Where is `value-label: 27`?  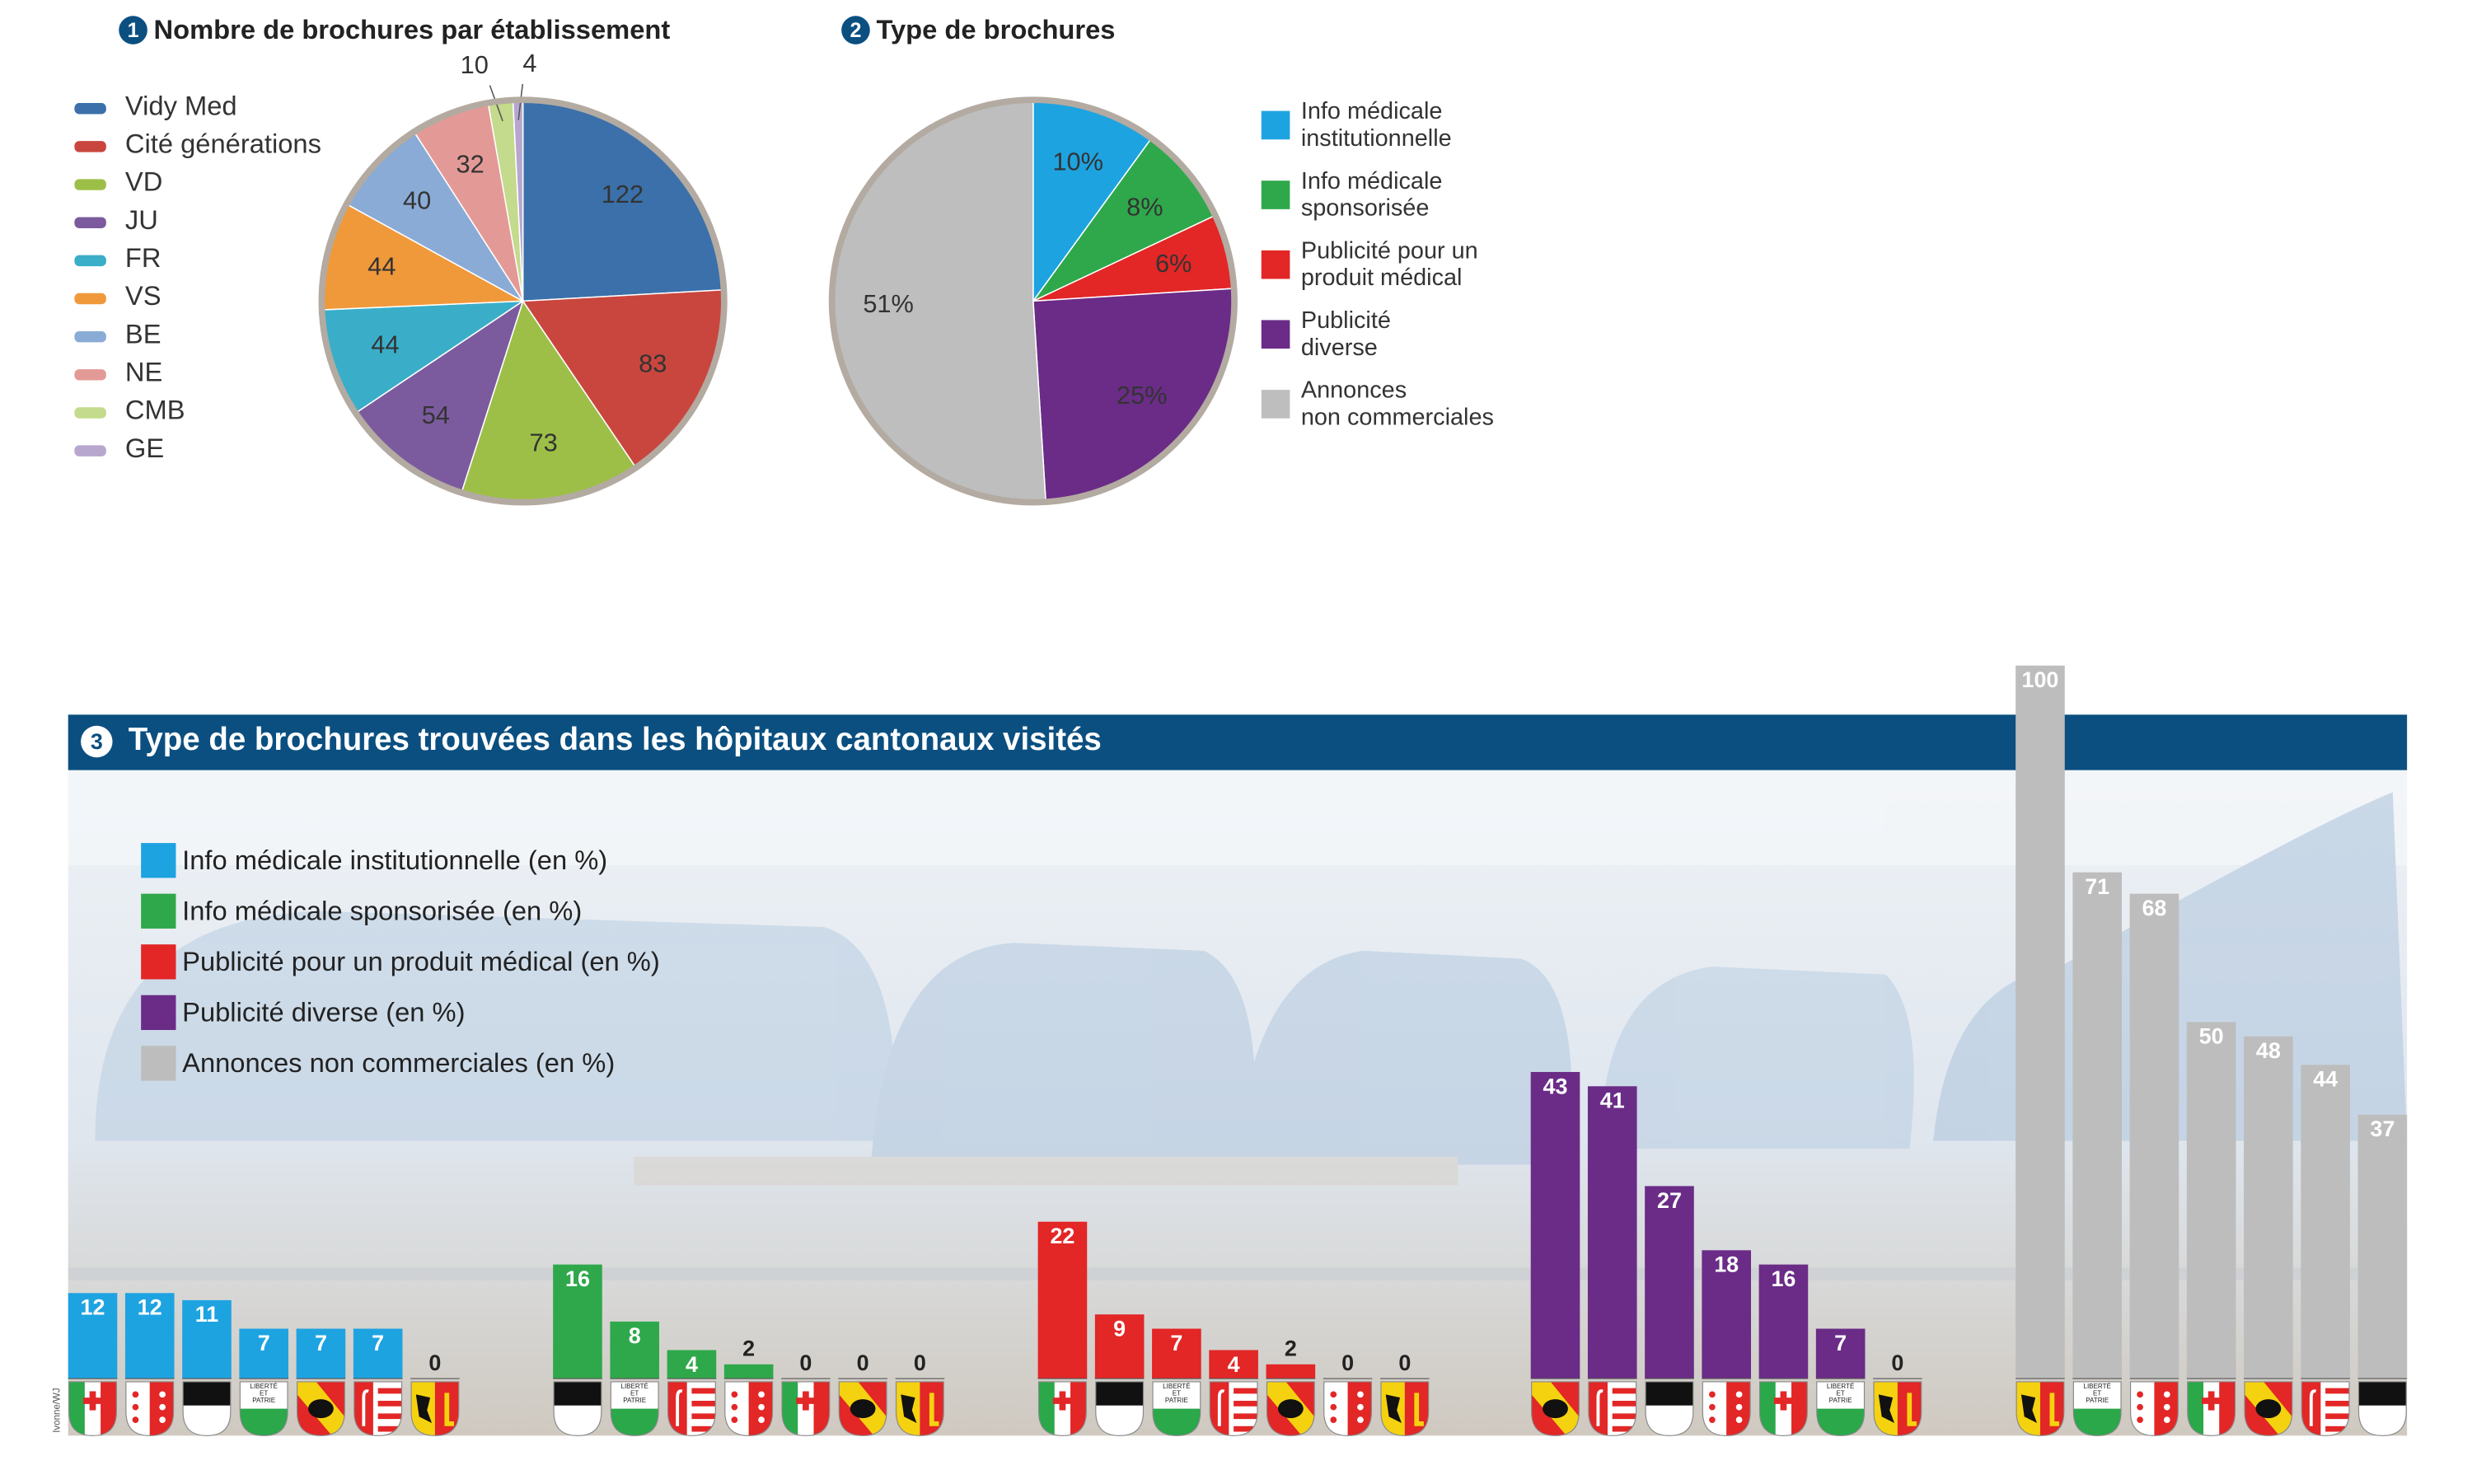
value-label: 27 is located at coordinates (1669, 1201).